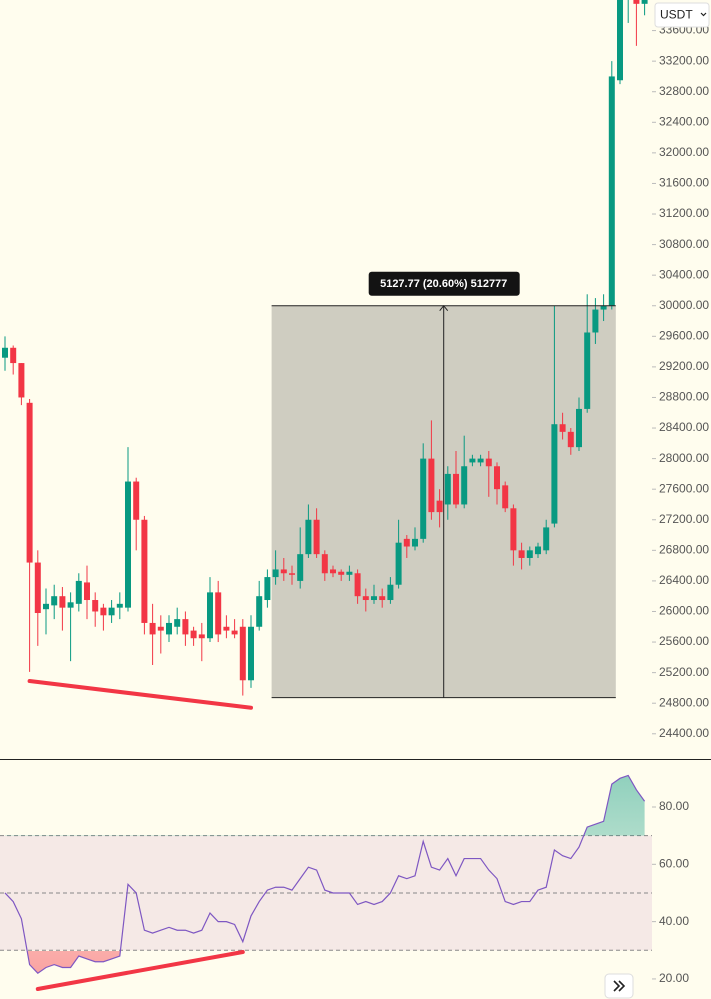  Describe the element at coordinates (684, 611) in the screenshot. I see `y-tick-label: 26000.00` at that location.